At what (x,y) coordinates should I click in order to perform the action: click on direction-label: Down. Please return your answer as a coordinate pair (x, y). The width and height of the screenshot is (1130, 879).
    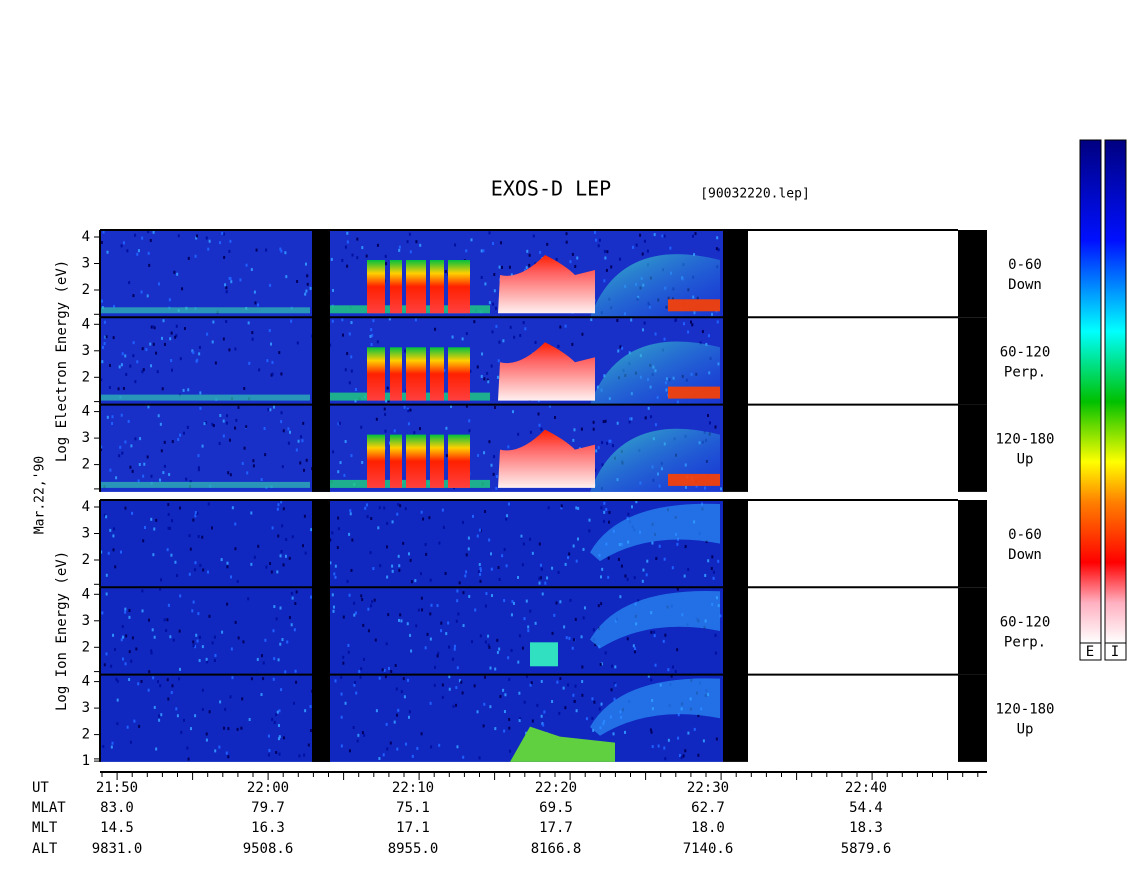
    Looking at the image, I should click on (1025, 555).